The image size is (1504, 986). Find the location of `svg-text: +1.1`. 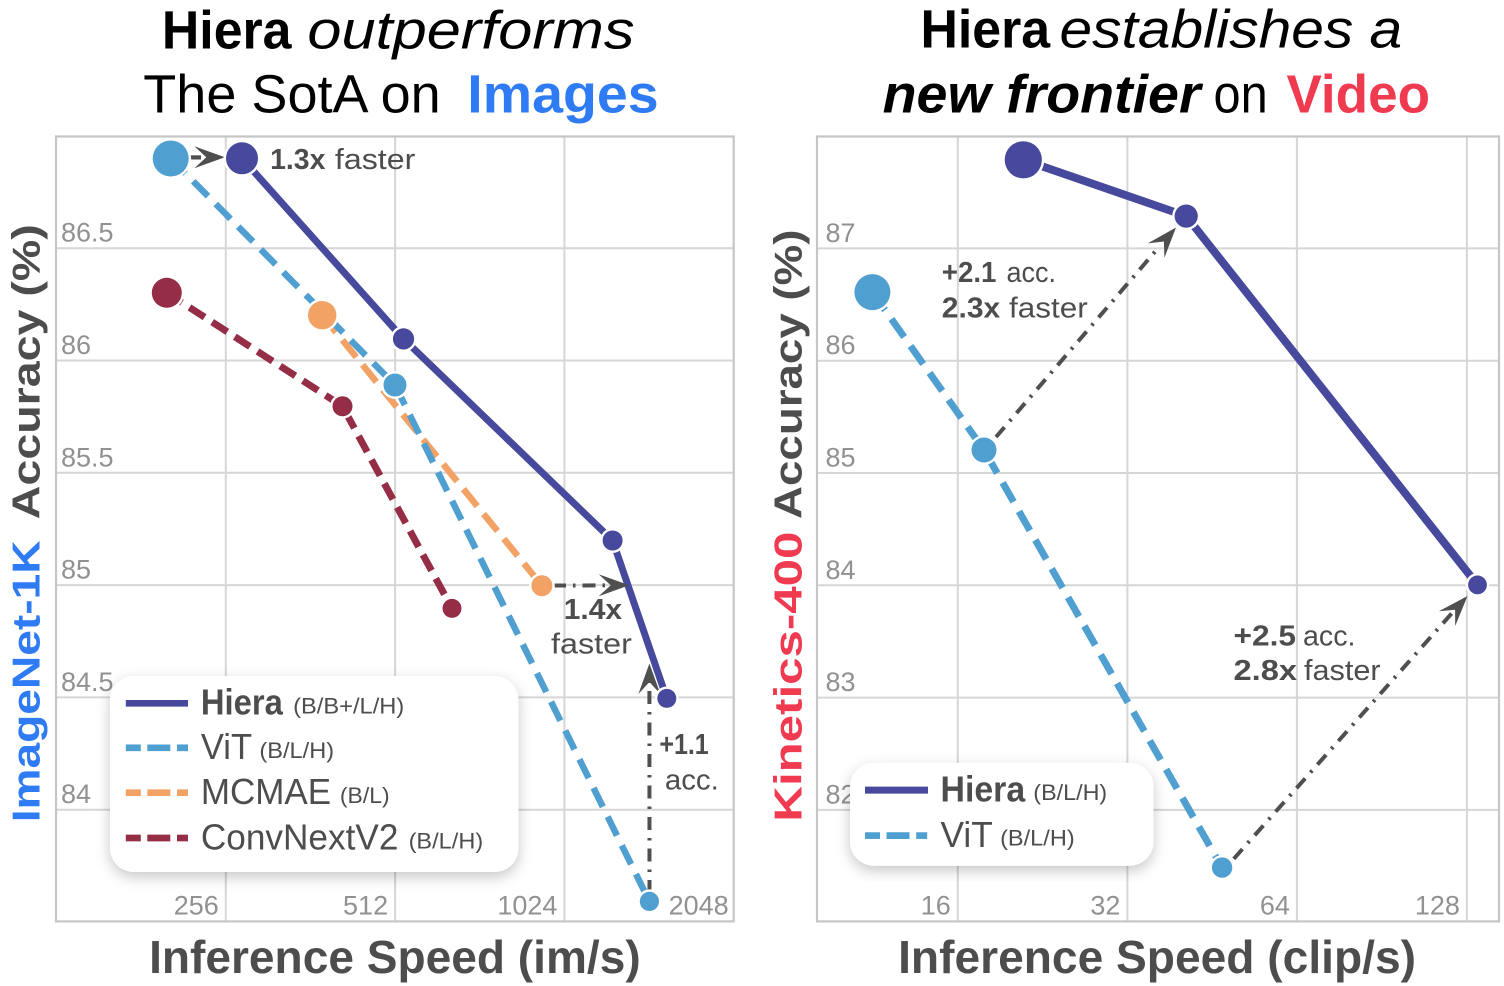

svg-text: +1.1 is located at coordinates (683, 745).